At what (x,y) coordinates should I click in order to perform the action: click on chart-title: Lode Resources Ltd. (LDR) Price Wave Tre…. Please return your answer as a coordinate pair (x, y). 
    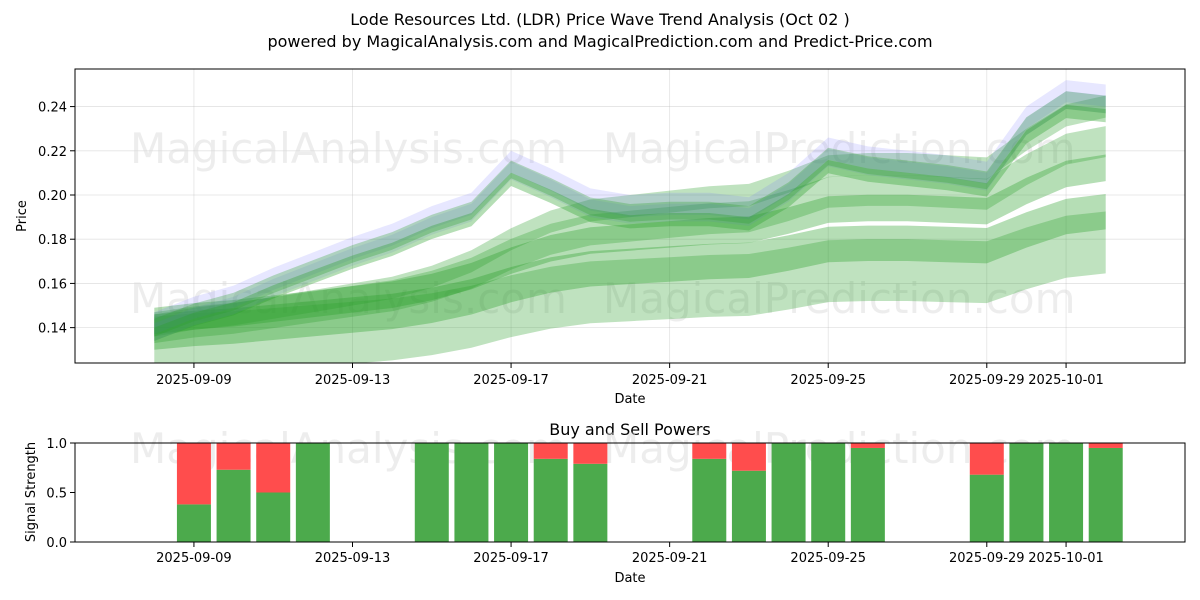
    Looking at the image, I should click on (599, 19).